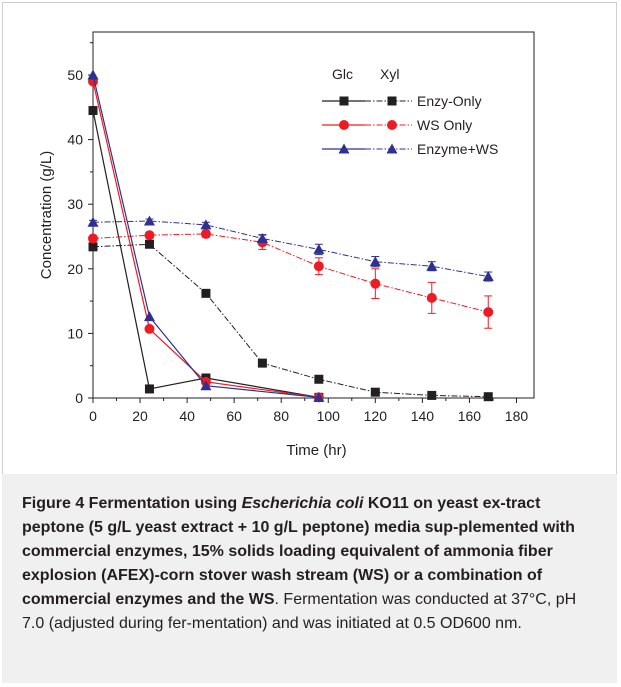 This screenshot has height=687, width=621. Describe the element at coordinates (281, 416) in the screenshot. I see `x-tick-label: 80` at that location.